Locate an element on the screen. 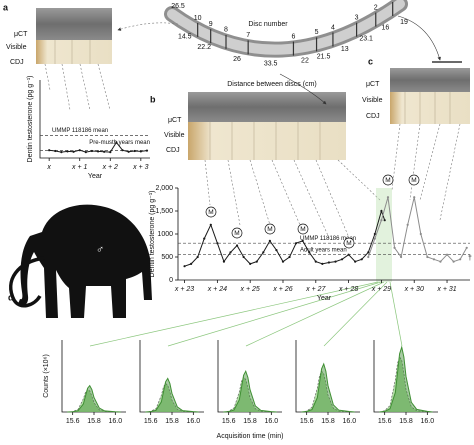 This screenshot has height=445, width=474. disc-number: 5 is located at coordinates (317, 32).